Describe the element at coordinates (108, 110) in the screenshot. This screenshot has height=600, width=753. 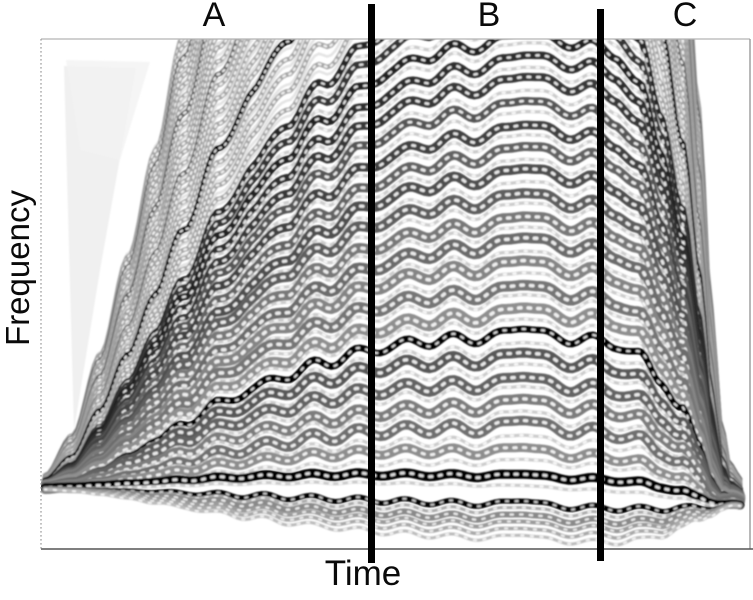
I see `background-smudge` at that location.